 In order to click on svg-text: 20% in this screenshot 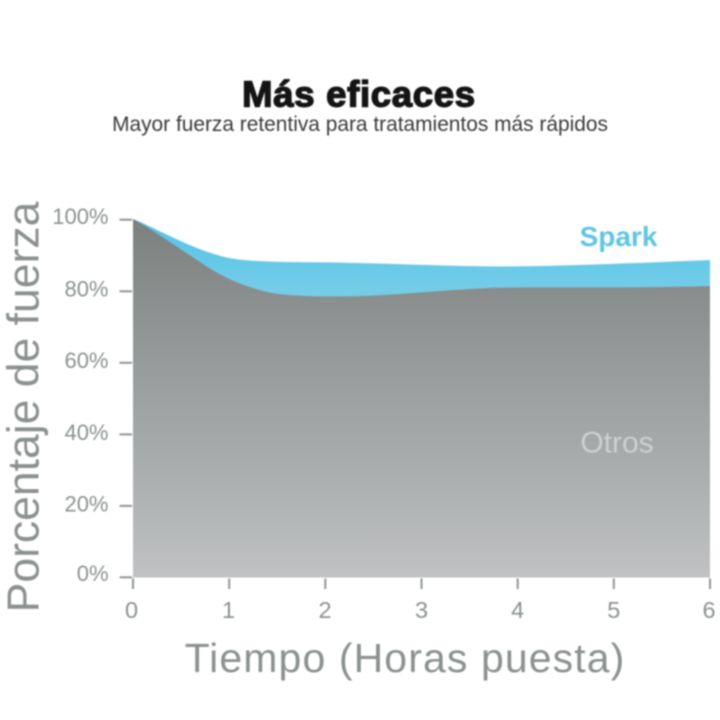, I will do `click(86, 503)`.